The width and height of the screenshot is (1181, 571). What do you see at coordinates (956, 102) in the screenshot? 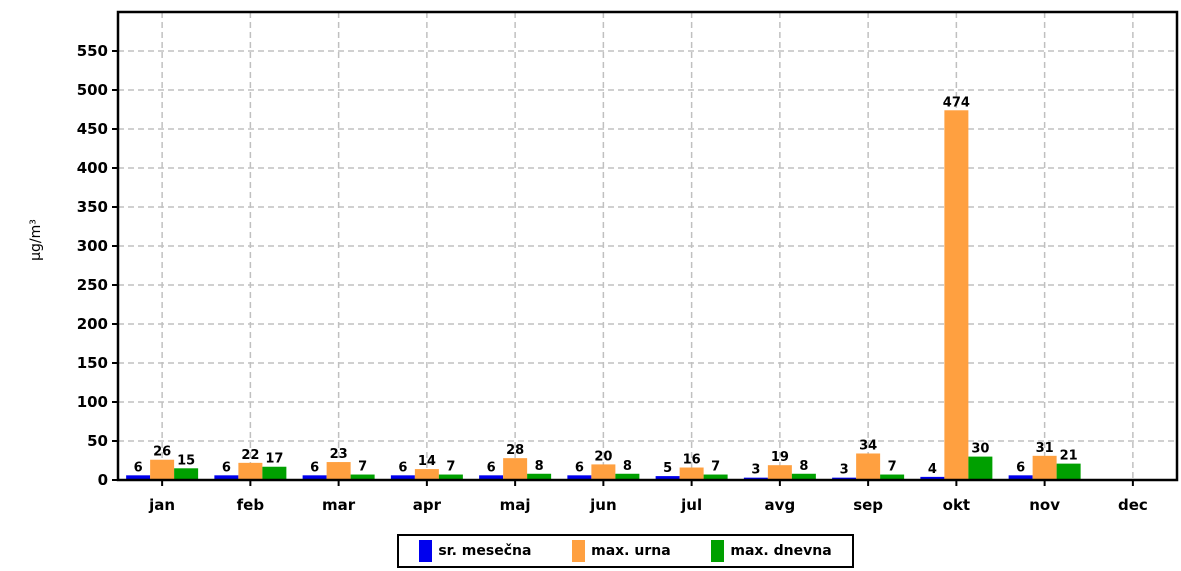
I see `data-label: 474` at bounding box center [956, 102].